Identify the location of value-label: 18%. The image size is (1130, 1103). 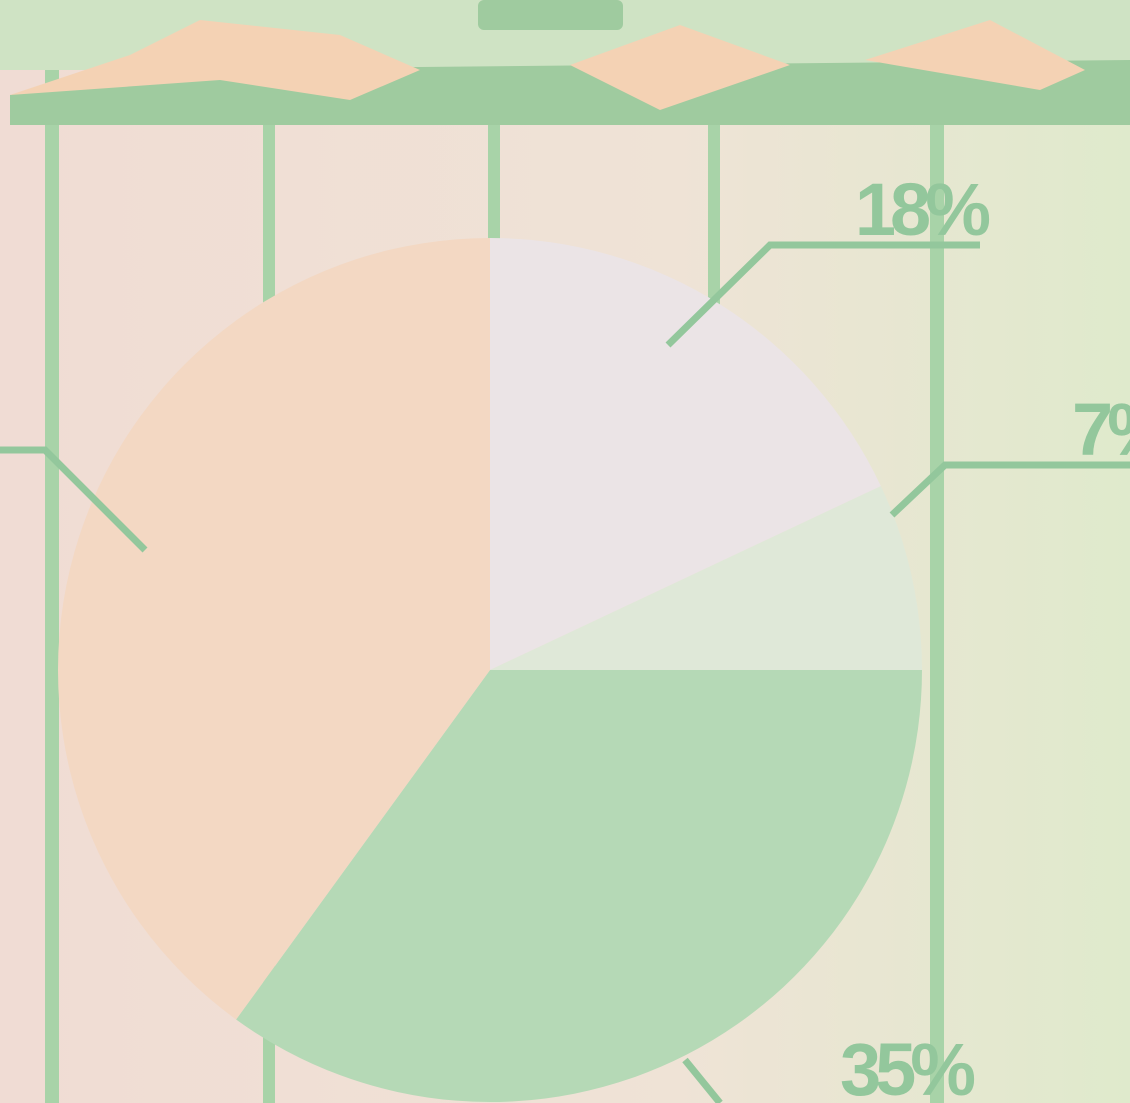
(922, 209).